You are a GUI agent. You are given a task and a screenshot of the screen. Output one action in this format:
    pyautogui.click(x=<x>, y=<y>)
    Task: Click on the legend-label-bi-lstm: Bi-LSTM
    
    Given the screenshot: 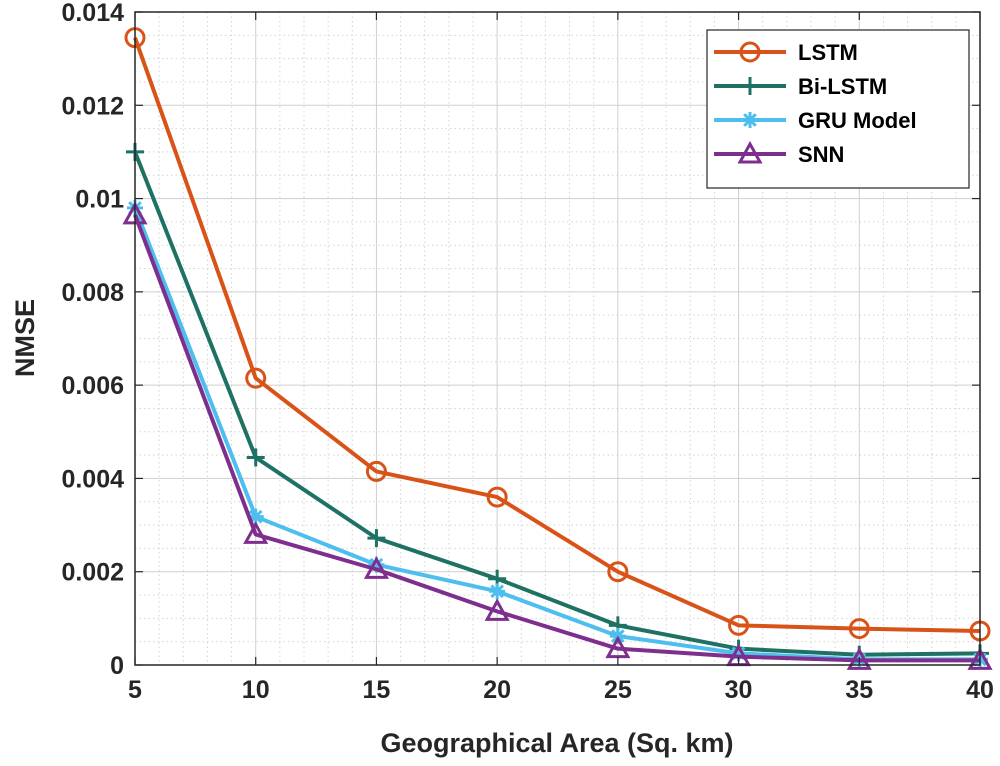 What is the action you would take?
    pyautogui.click(x=842, y=86)
    